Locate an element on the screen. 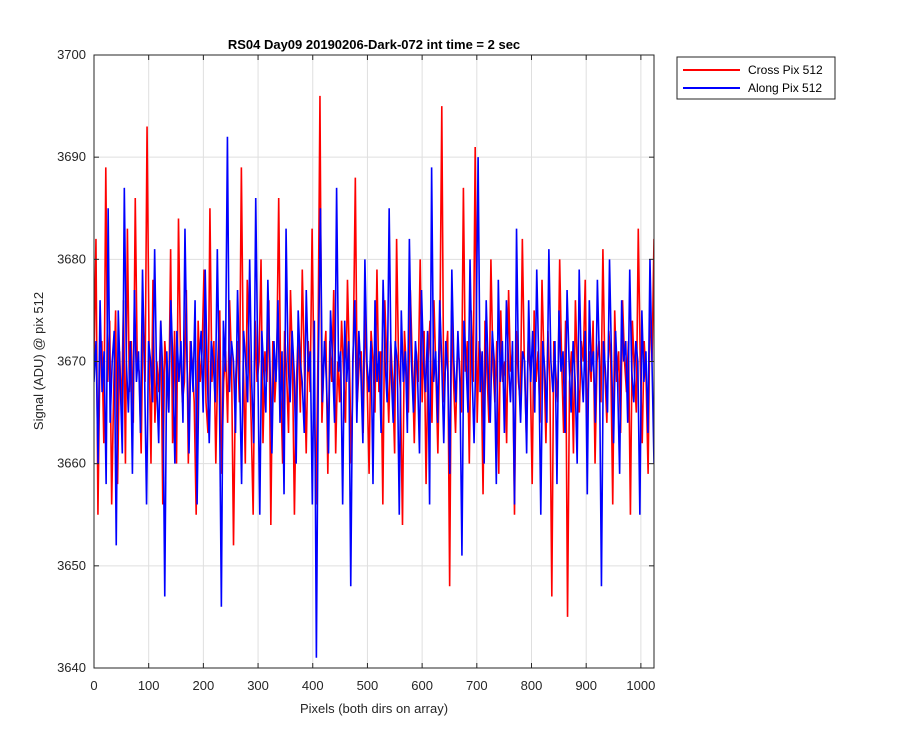 This screenshot has width=900, height=750. y-tick-label: 3660 is located at coordinates (71, 463).